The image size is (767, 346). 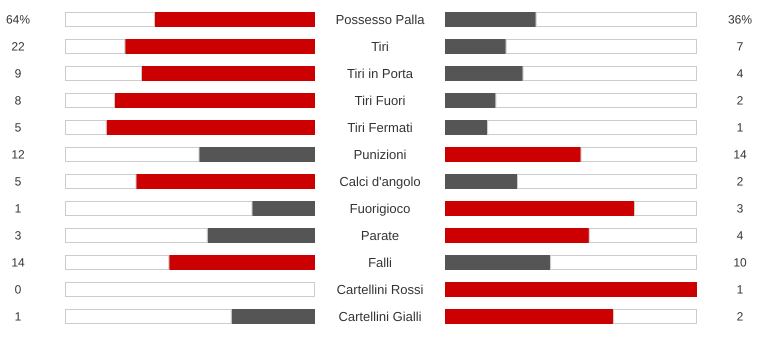 What do you see at coordinates (380, 208) in the screenshot?
I see `y-tick-label: Fuorigioco` at bounding box center [380, 208].